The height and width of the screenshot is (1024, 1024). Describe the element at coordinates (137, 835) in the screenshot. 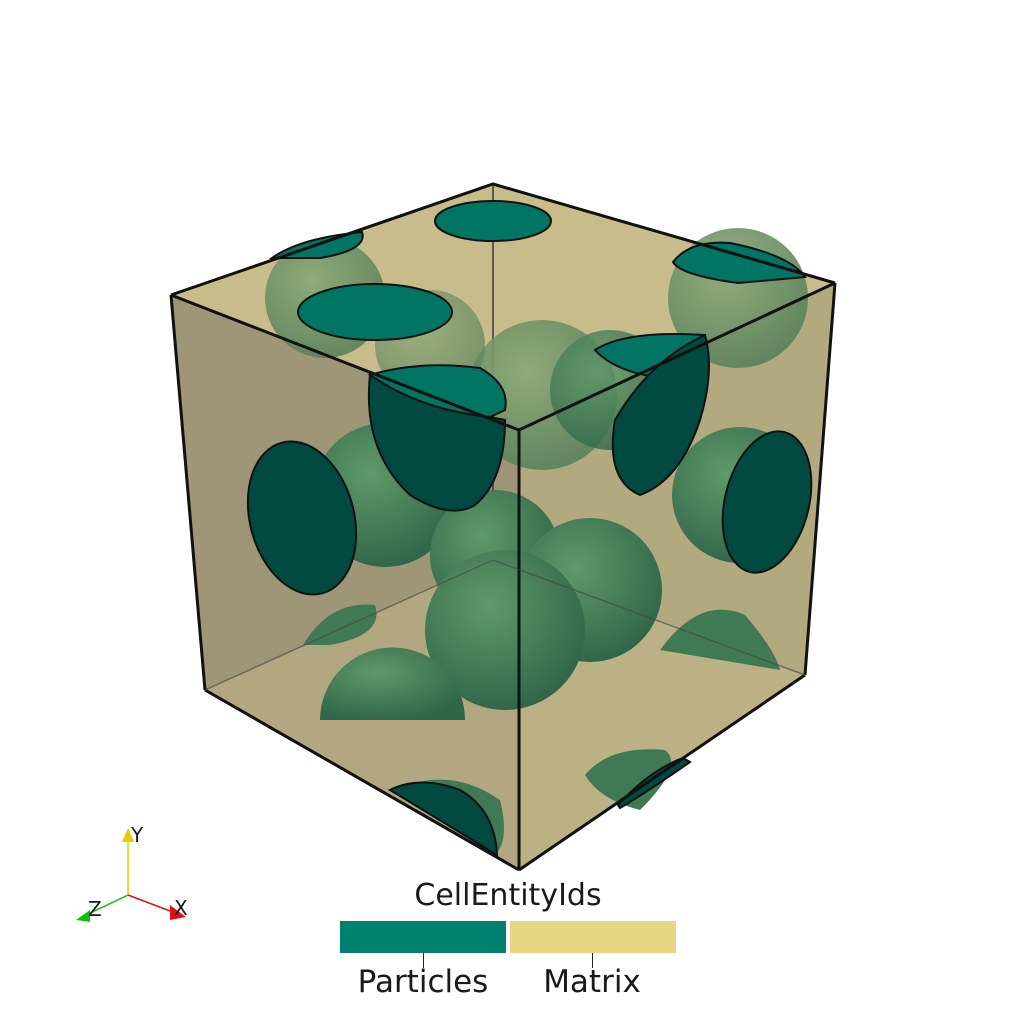

I see `axis-y-label: Y` at that location.